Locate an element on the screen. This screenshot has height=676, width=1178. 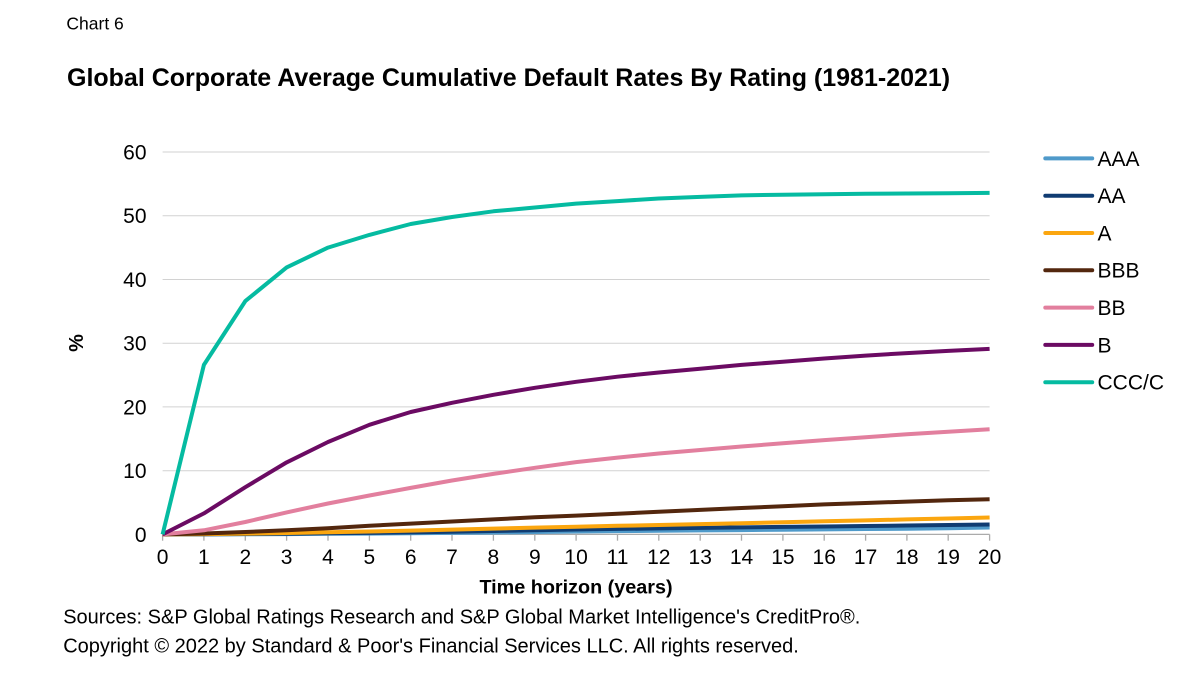
svg-text: 1 is located at coordinates (204, 557).